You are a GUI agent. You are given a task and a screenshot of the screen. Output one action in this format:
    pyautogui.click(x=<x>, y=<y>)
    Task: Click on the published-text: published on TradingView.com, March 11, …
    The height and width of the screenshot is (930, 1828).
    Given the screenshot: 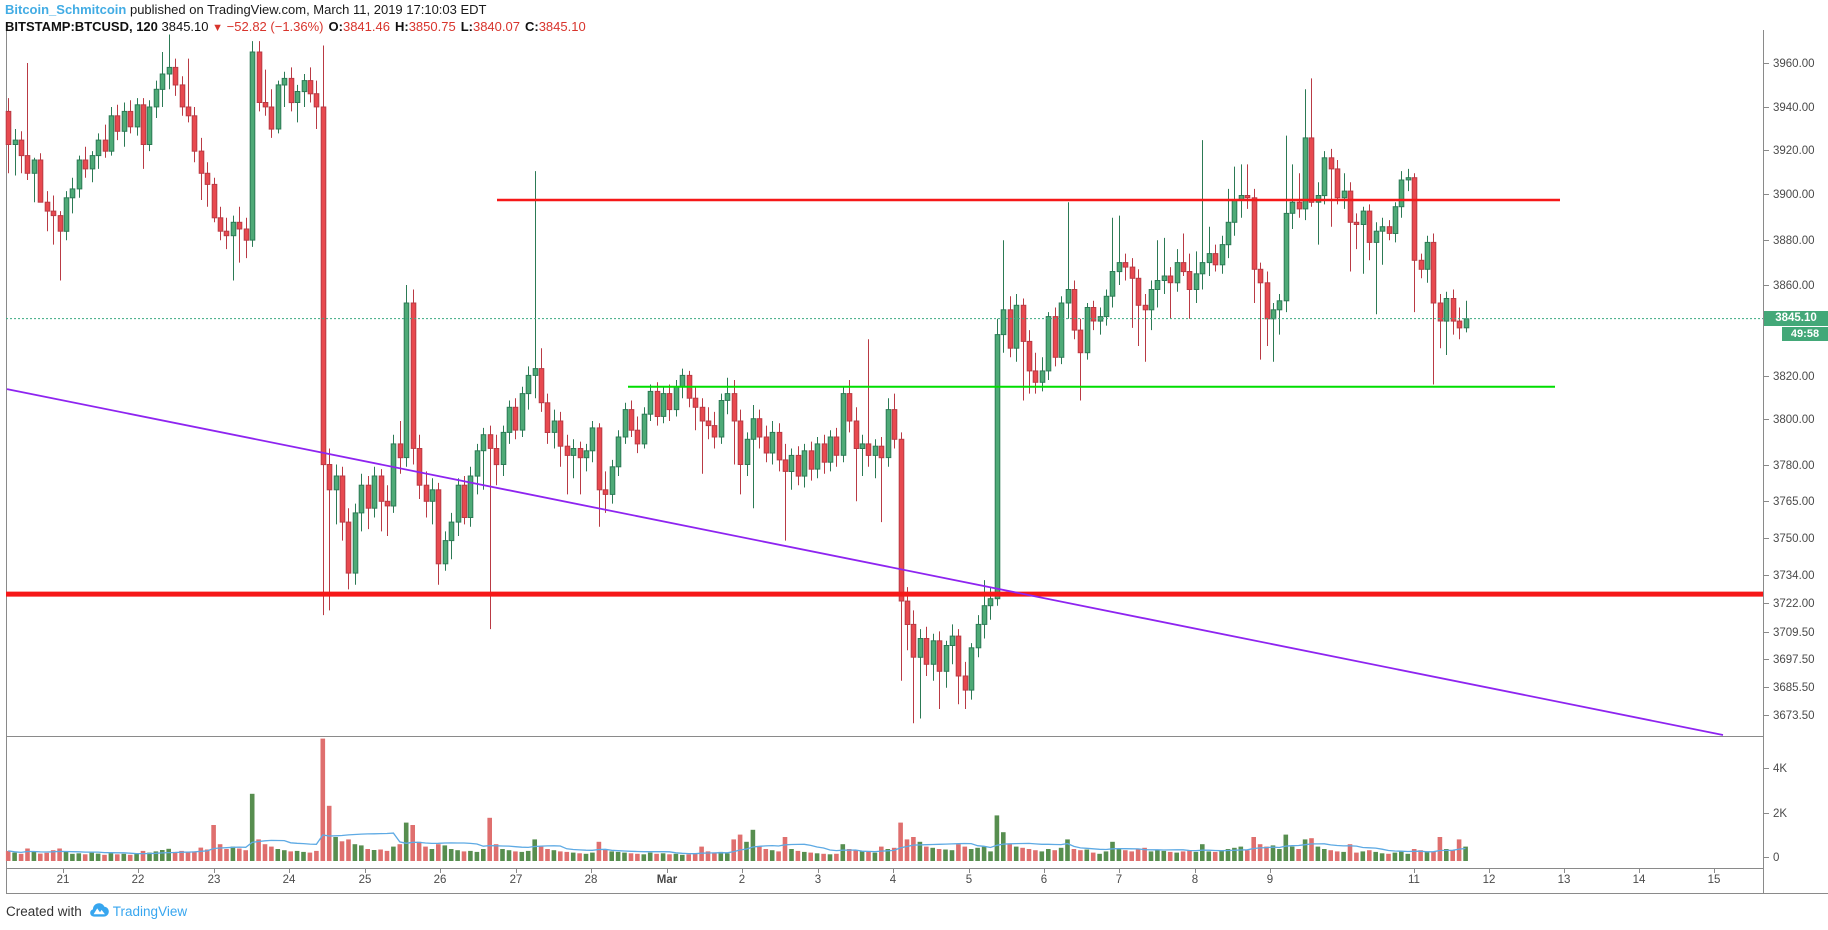 What is the action you would take?
    pyautogui.click(x=306, y=9)
    